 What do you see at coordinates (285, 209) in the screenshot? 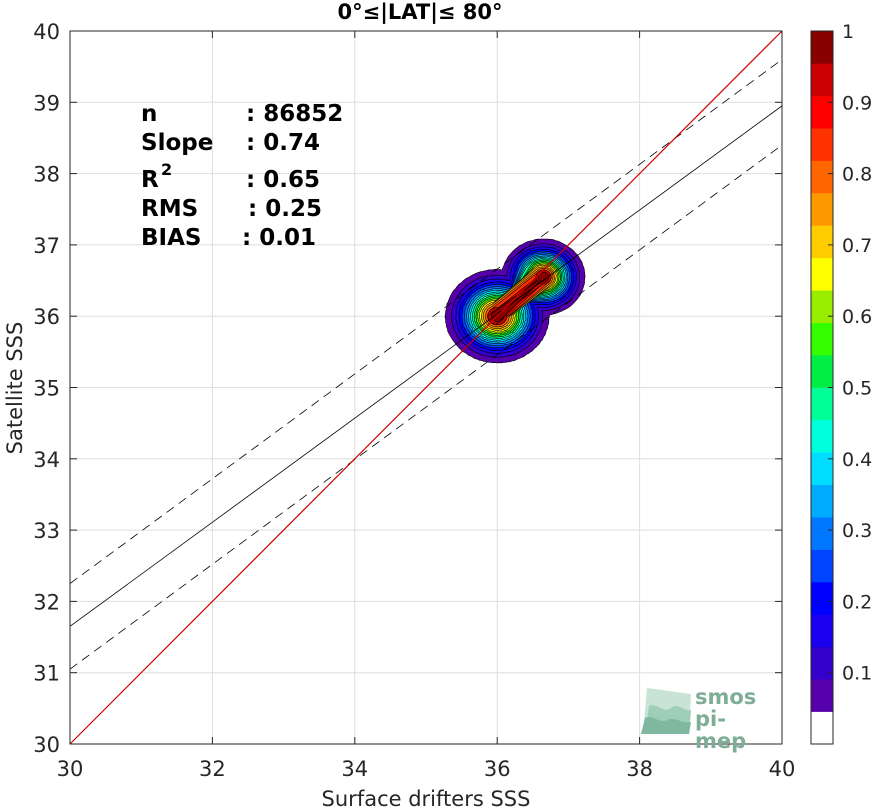
I see `stat-rms-value: : 0.25` at bounding box center [285, 209].